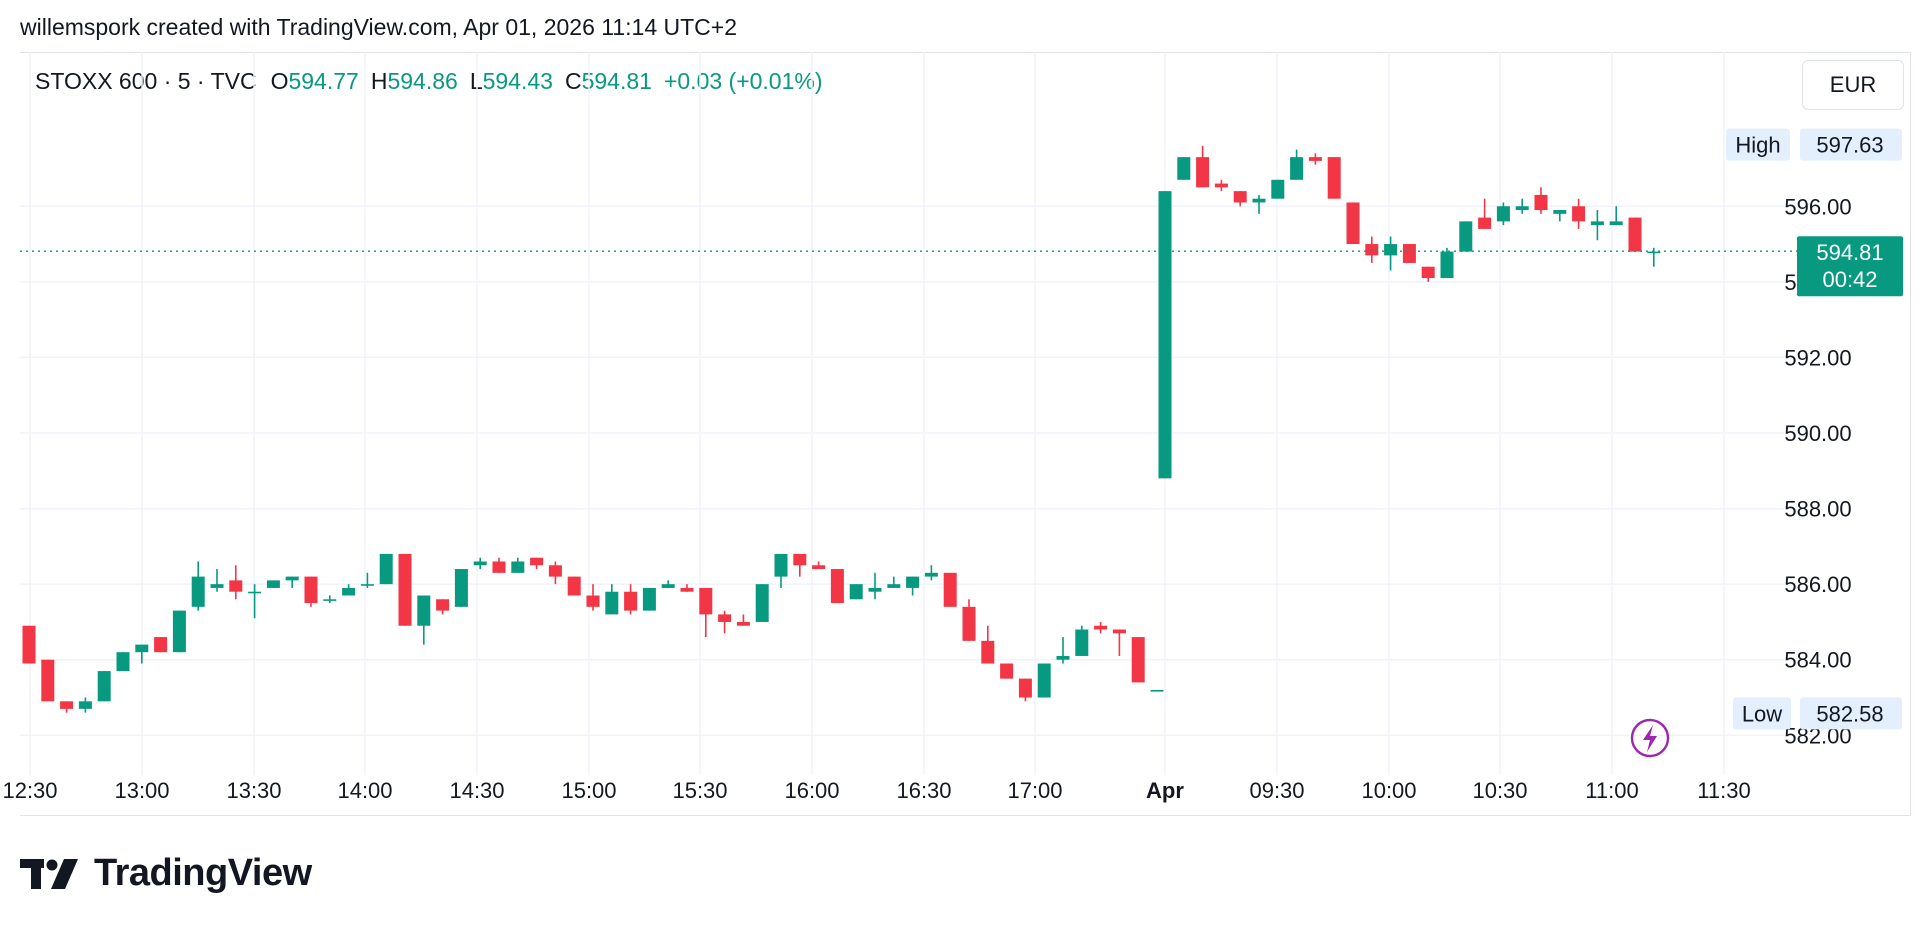 The height and width of the screenshot is (932, 1930). Describe the element at coordinates (1853, 85) in the screenshot. I see `currency-button: EUR` at that location.